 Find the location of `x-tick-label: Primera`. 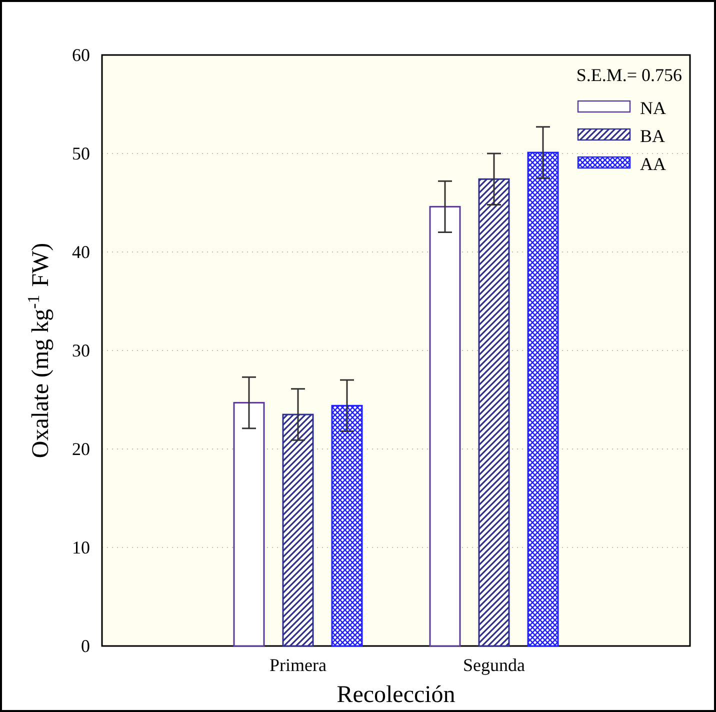

x-tick-label: Primera is located at coordinates (298, 664).